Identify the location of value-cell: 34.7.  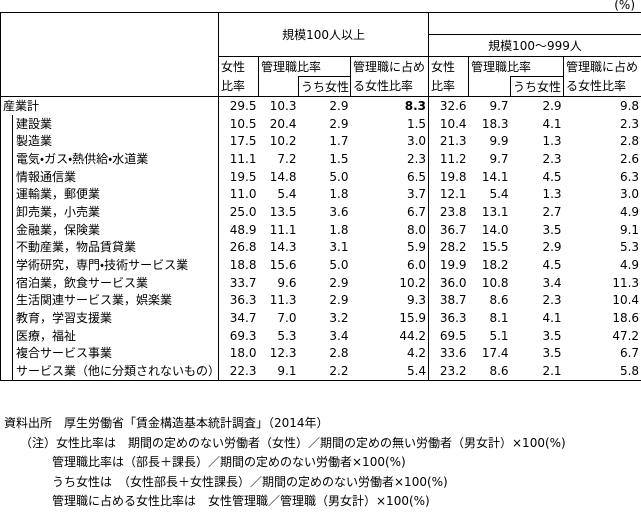
(238, 318).